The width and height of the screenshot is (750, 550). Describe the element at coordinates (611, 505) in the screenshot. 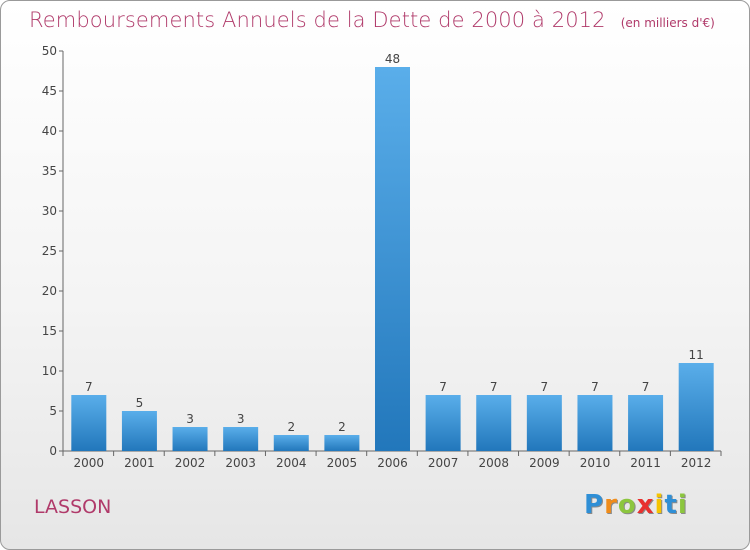

I see `logo-letter: r` at that location.